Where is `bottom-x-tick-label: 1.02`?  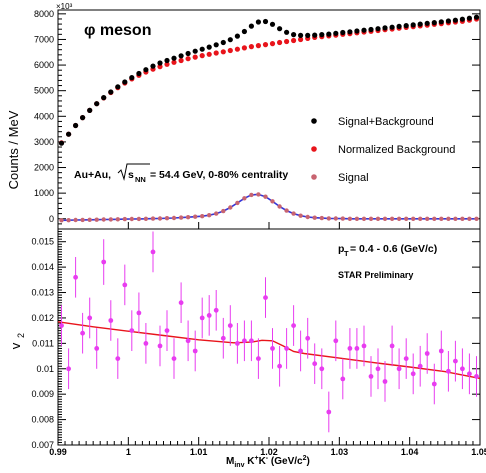
bottom-x-tick-label: 1.02 is located at coordinates (269, 452).